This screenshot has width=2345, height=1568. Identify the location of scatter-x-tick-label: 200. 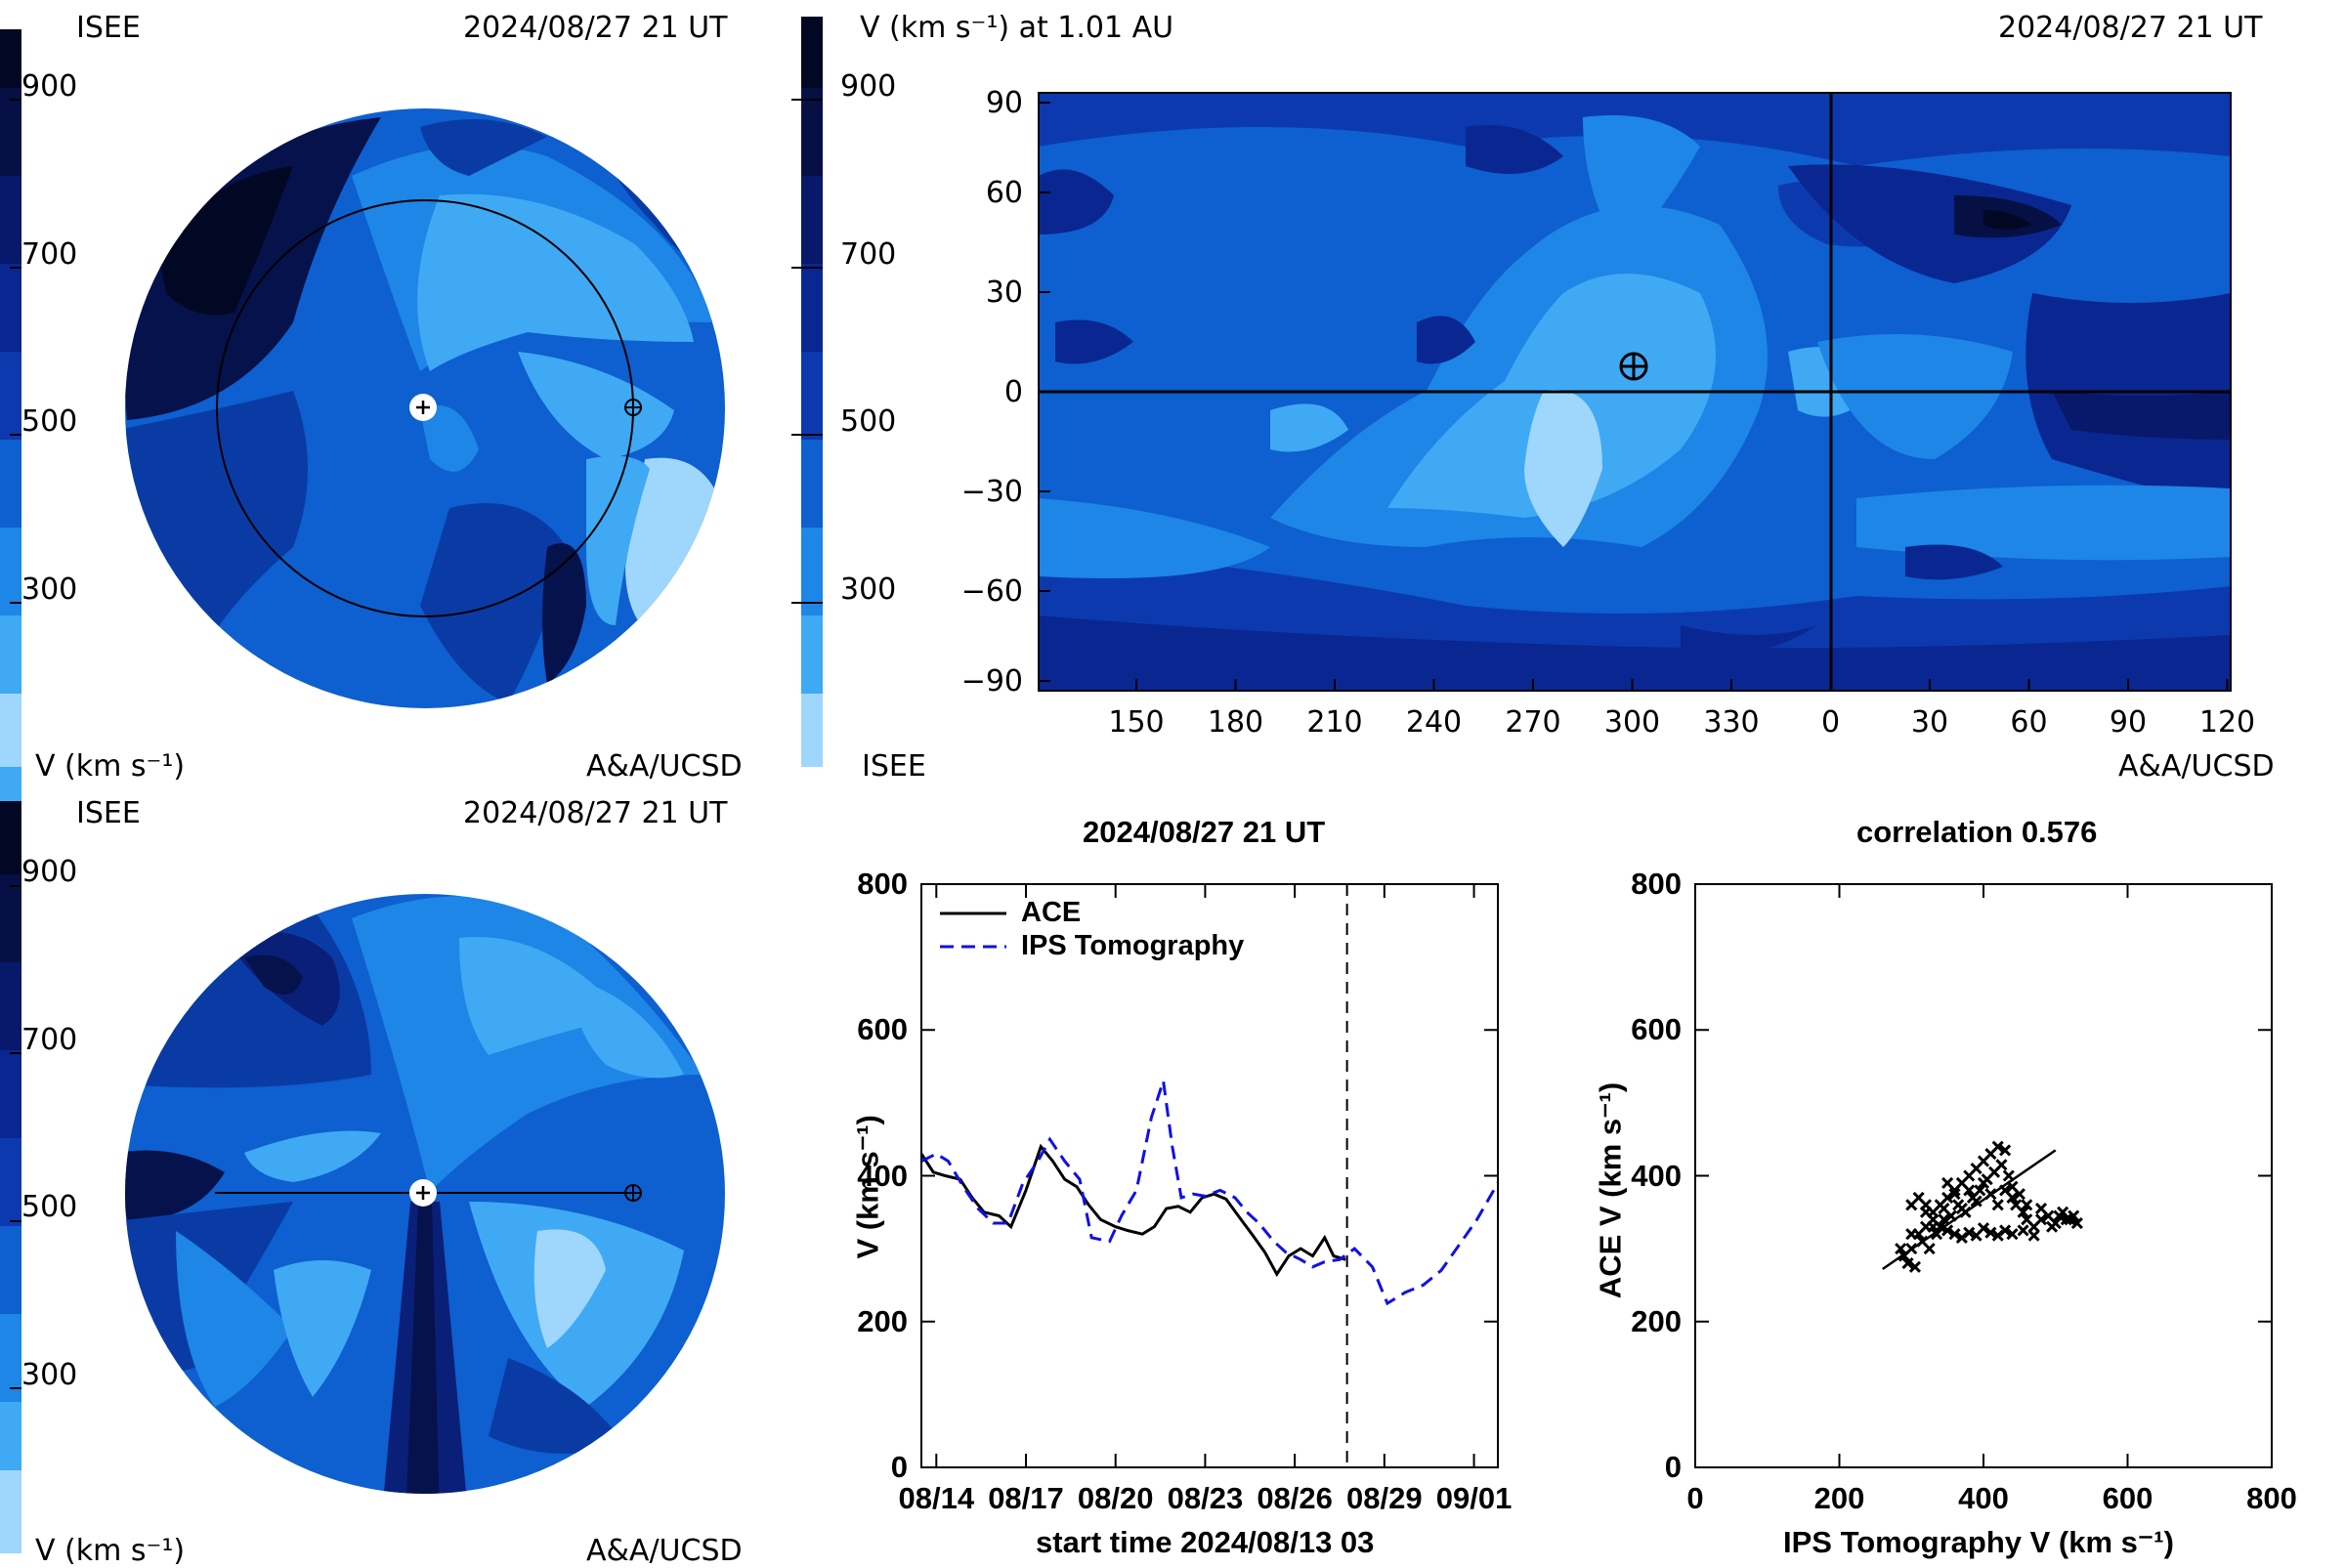
(1839, 1498).